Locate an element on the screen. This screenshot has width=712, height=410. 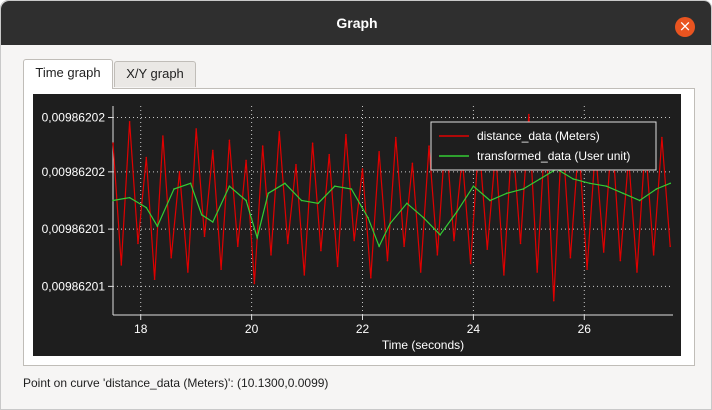
window-title: Graph is located at coordinates (357, 23).